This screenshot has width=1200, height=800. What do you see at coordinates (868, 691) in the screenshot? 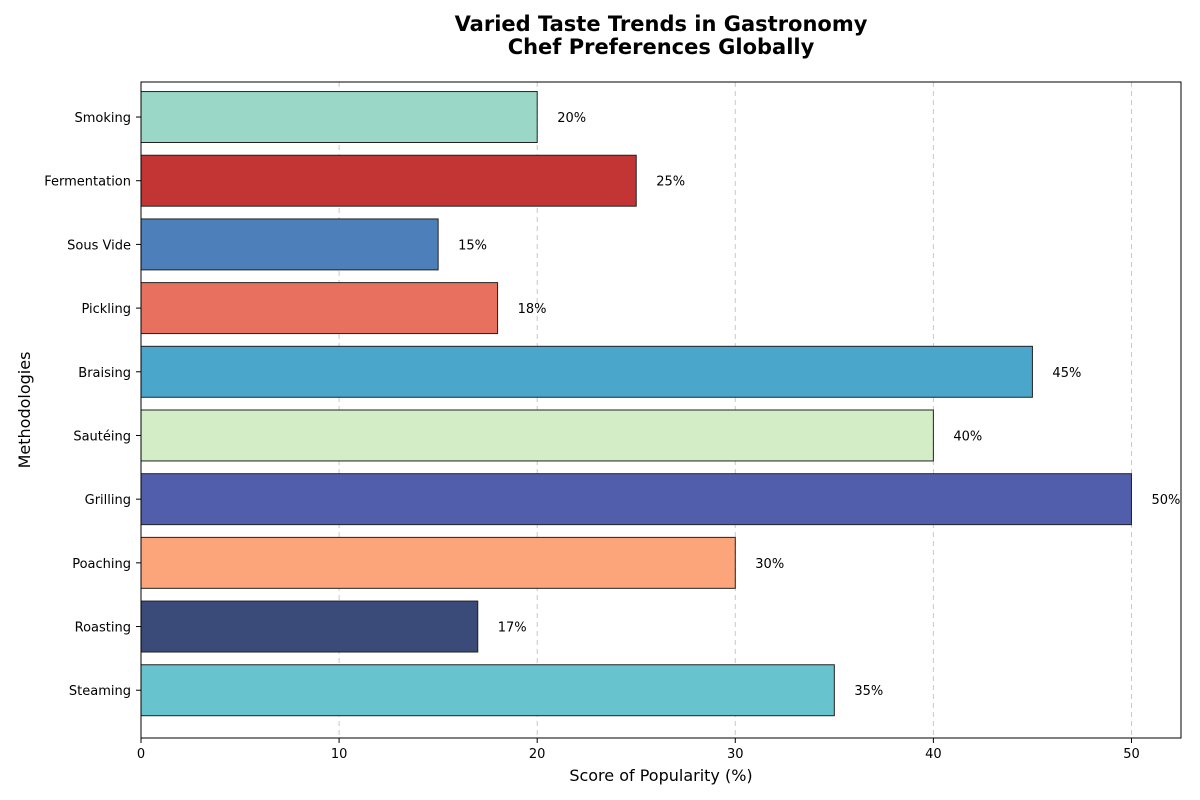
I see `value-label: 35%` at bounding box center [868, 691].